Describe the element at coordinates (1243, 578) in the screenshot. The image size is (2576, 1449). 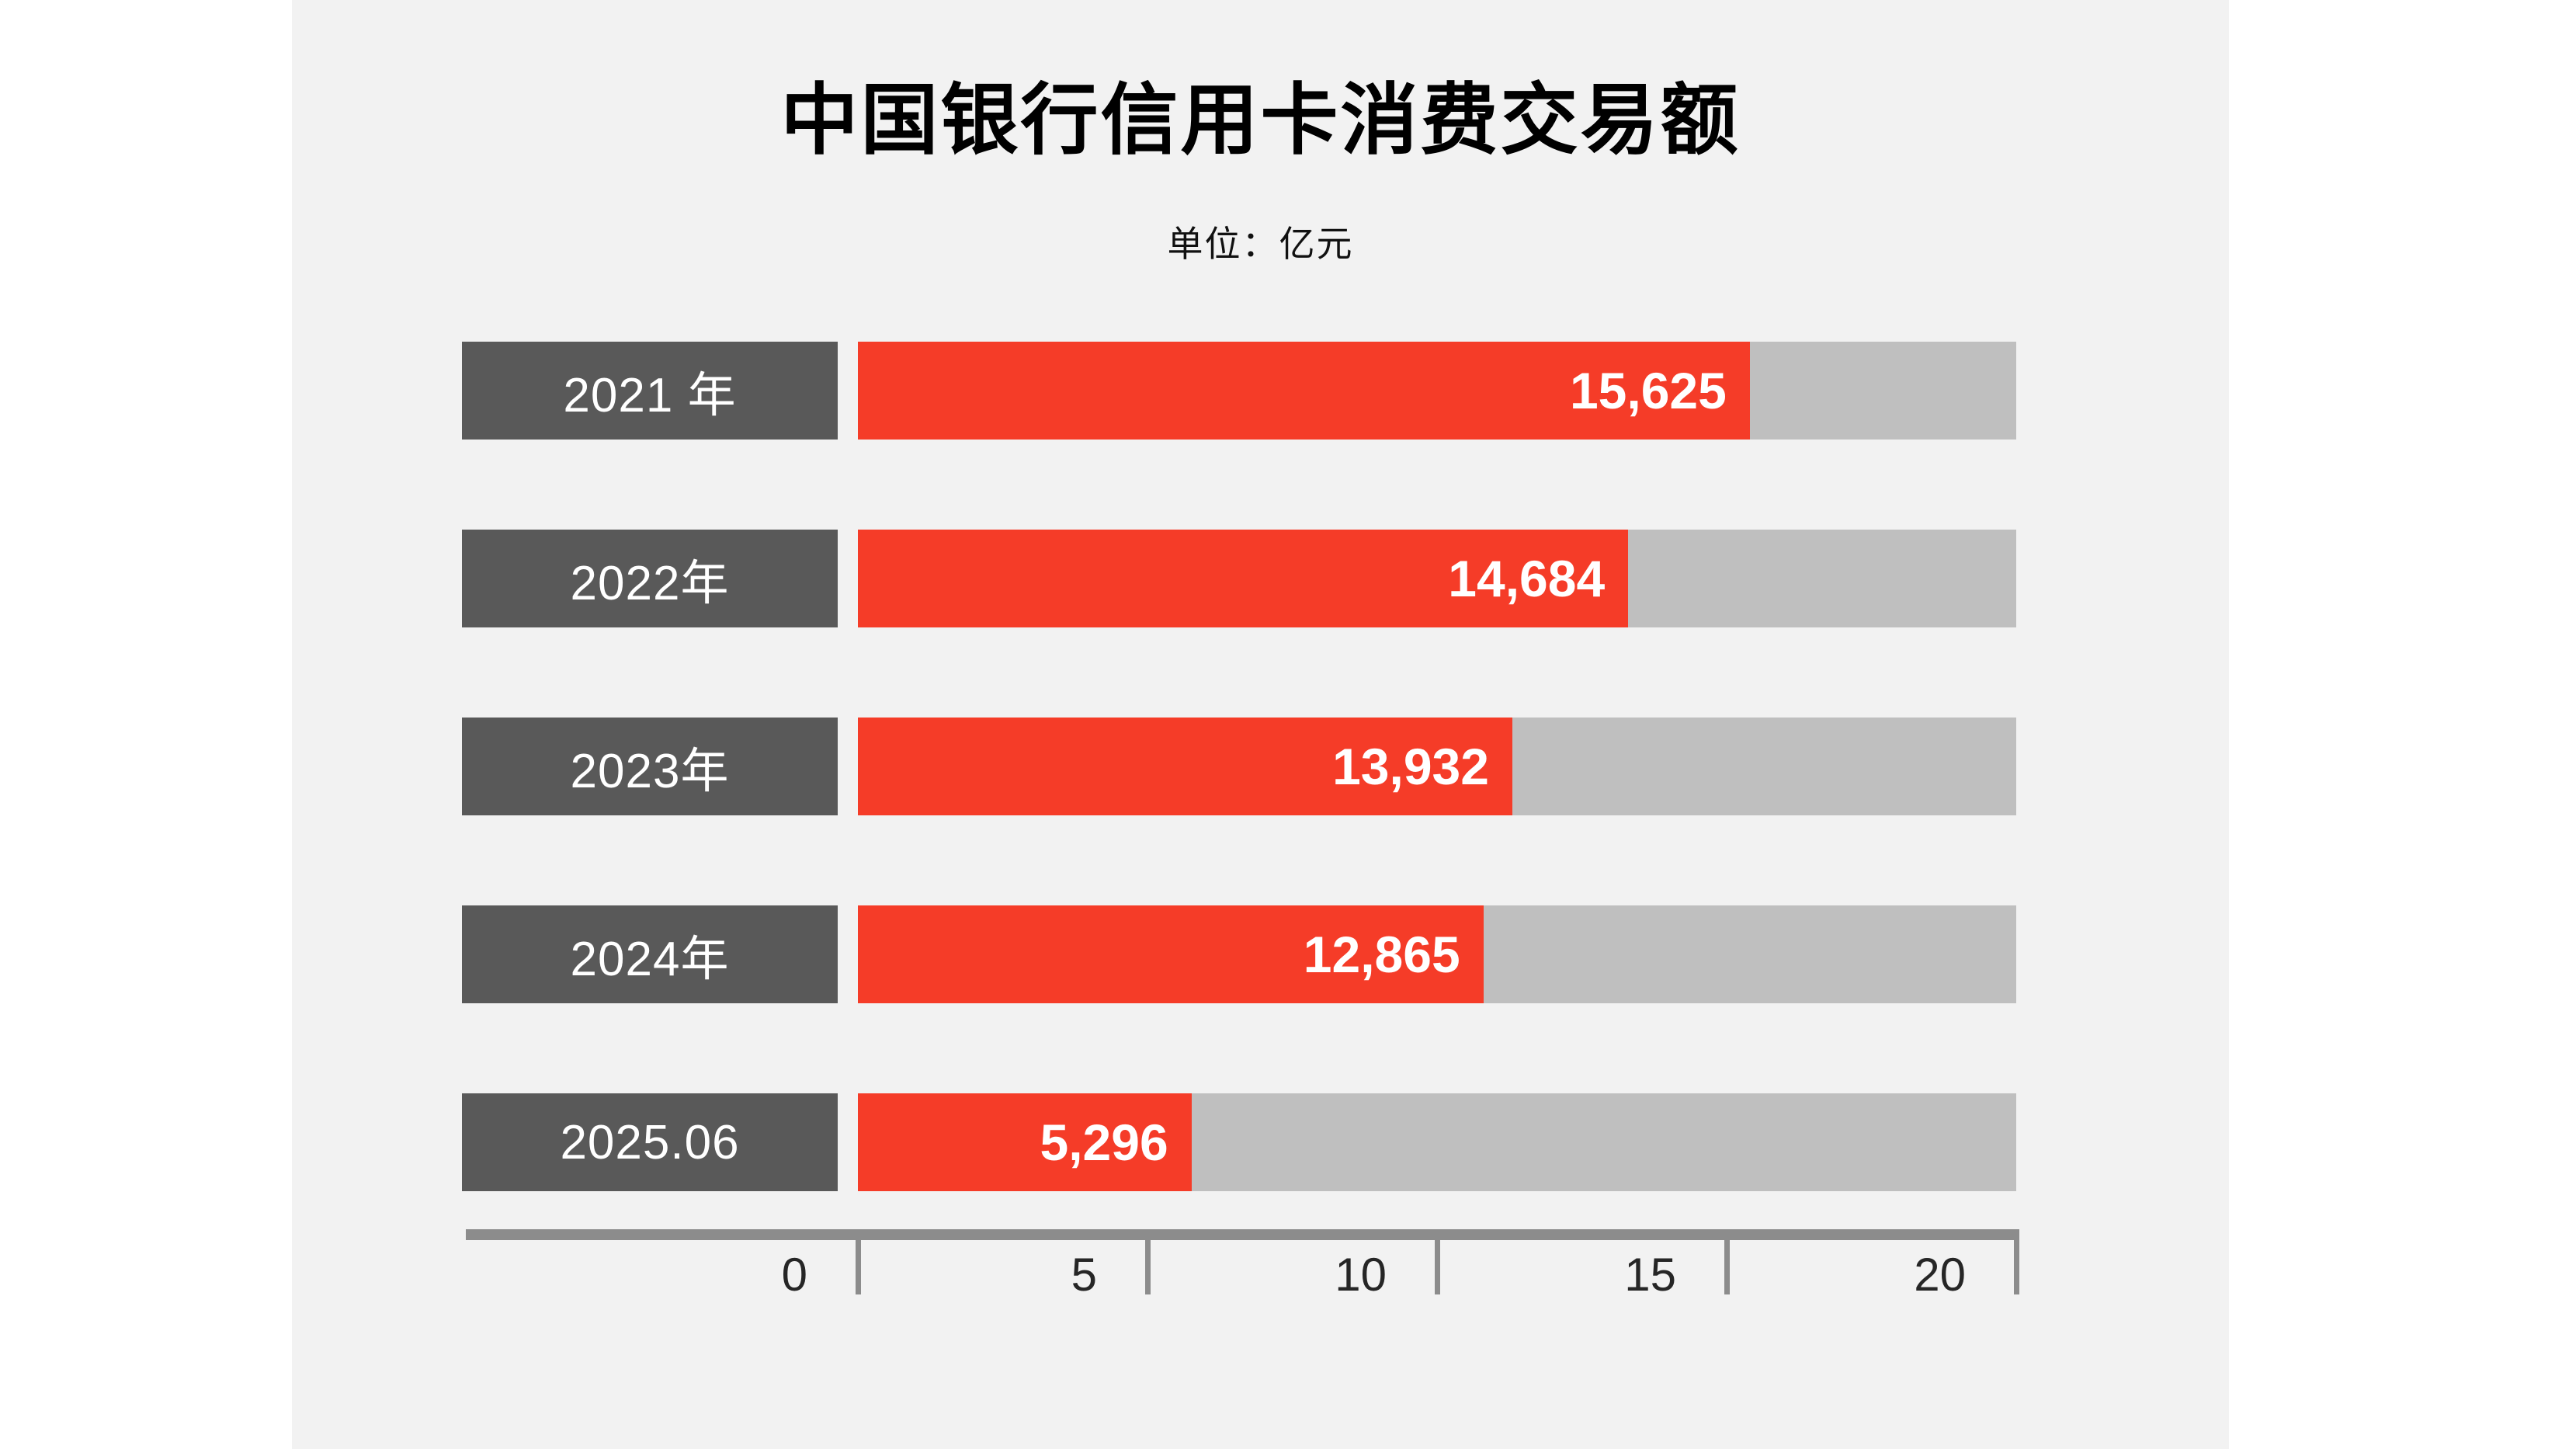
I see `bar-fill: 14,684` at that location.